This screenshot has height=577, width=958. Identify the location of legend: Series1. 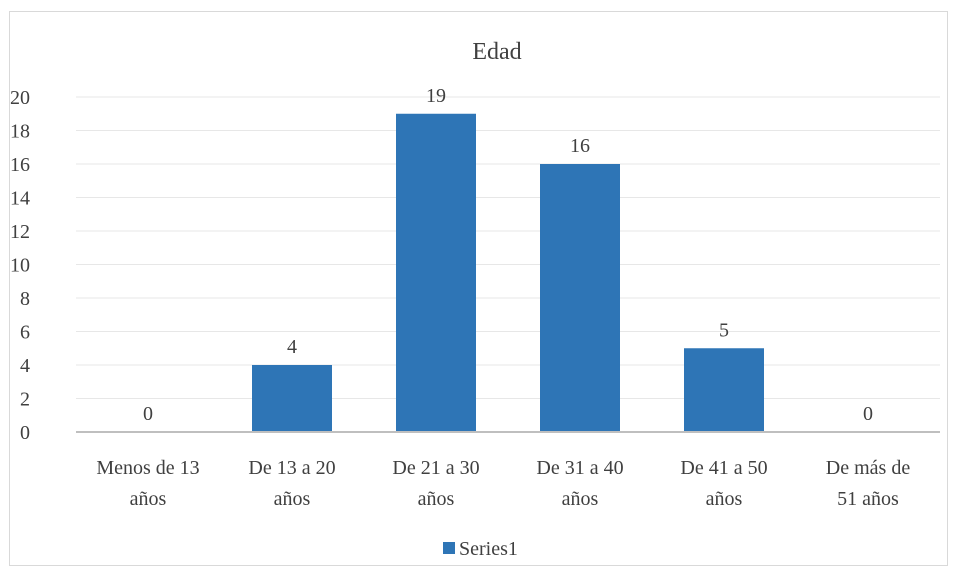
(480, 549).